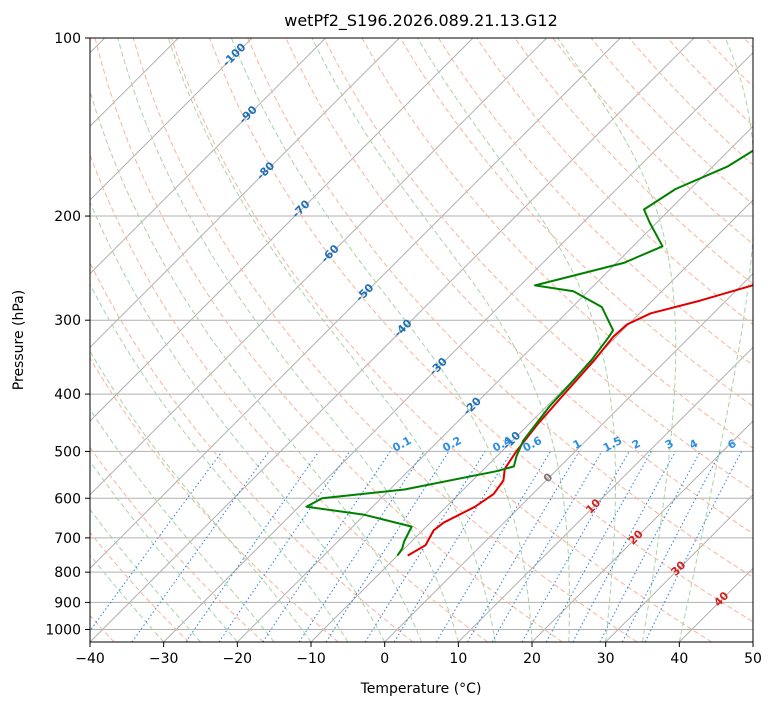 Image resolution: width=775 pixels, height=708 pixels. What do you see at coordinates (679, 659) in the screenshot?
I see `x-tick-label: 40` at bounding box center [679, 659].